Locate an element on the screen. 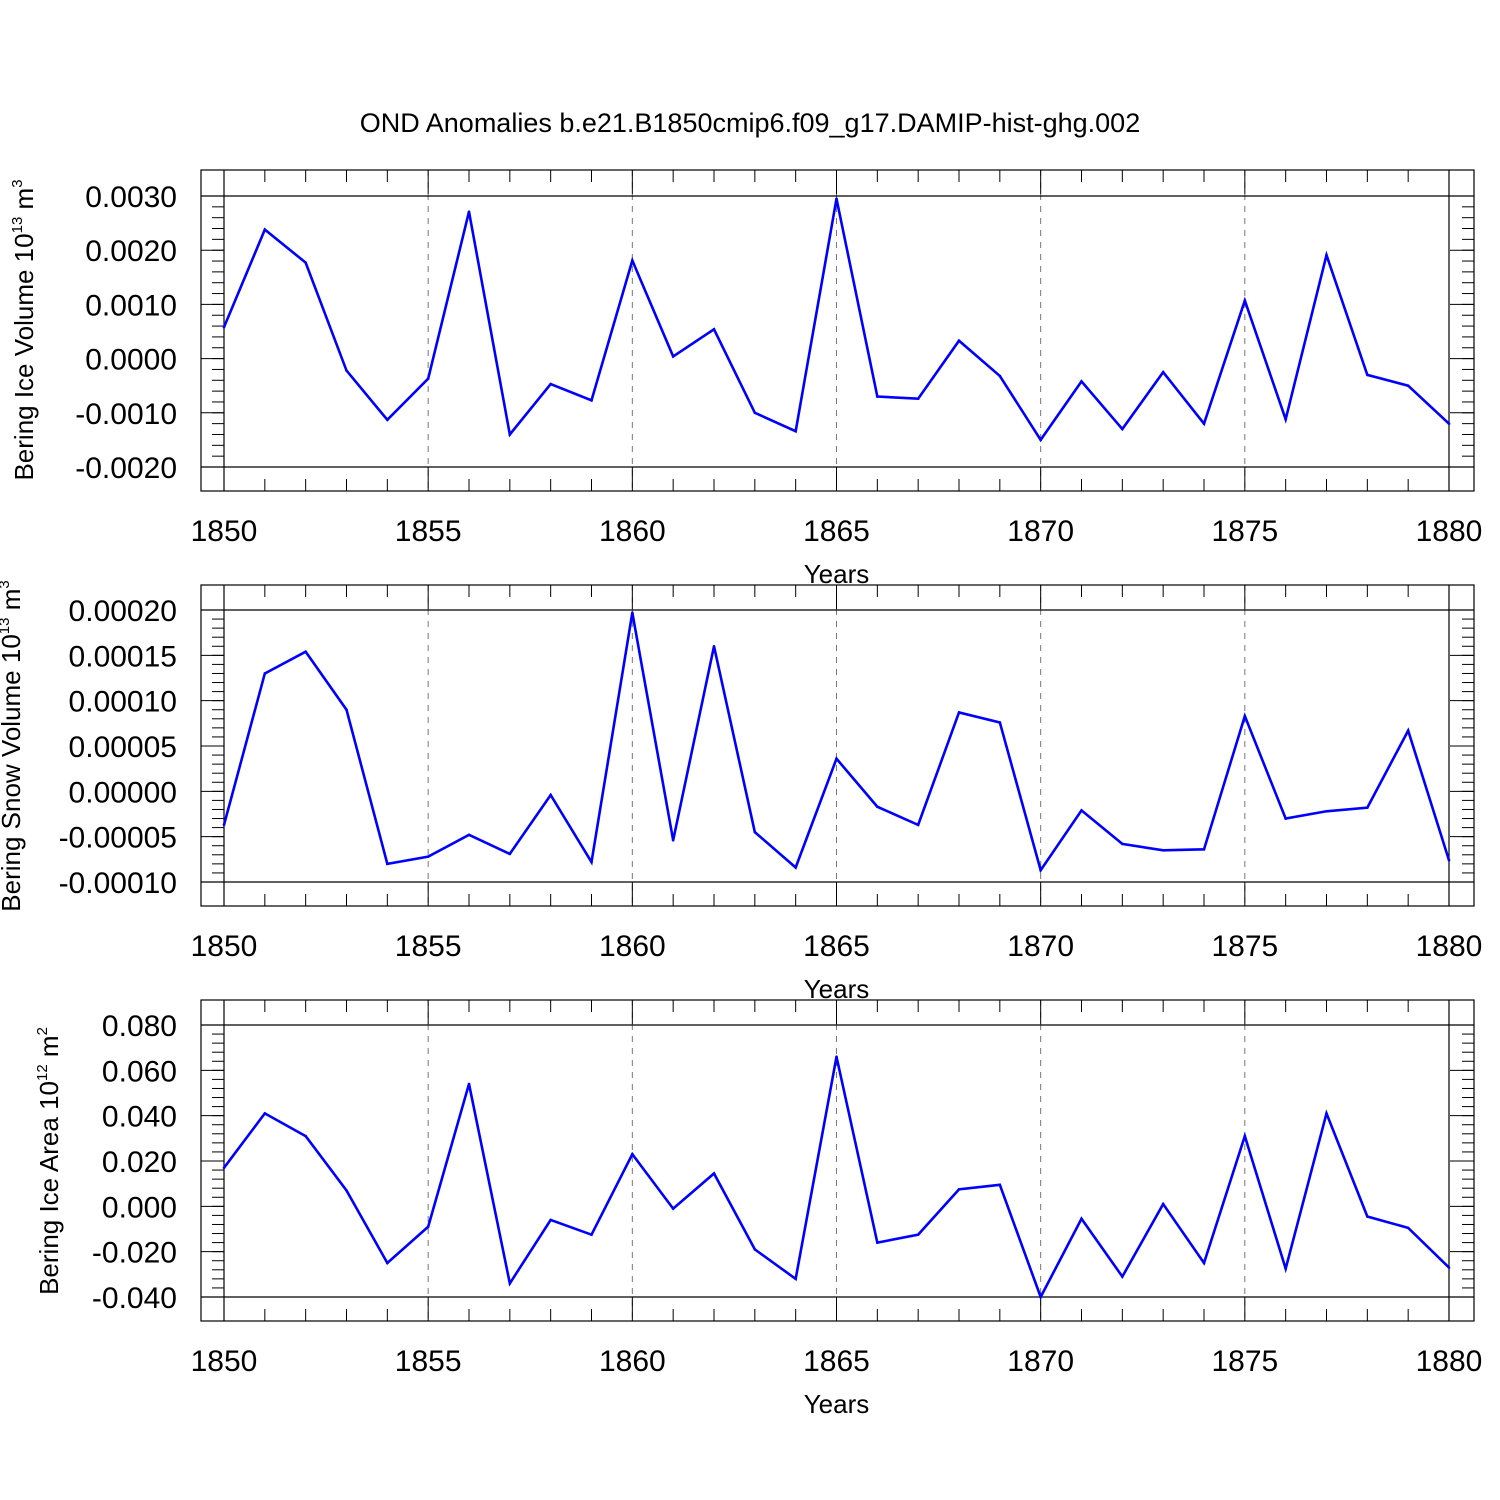 This screenshot has height=1500, width=1500. y-tick-label: -0.00005 is located at coordinates (118, 838).